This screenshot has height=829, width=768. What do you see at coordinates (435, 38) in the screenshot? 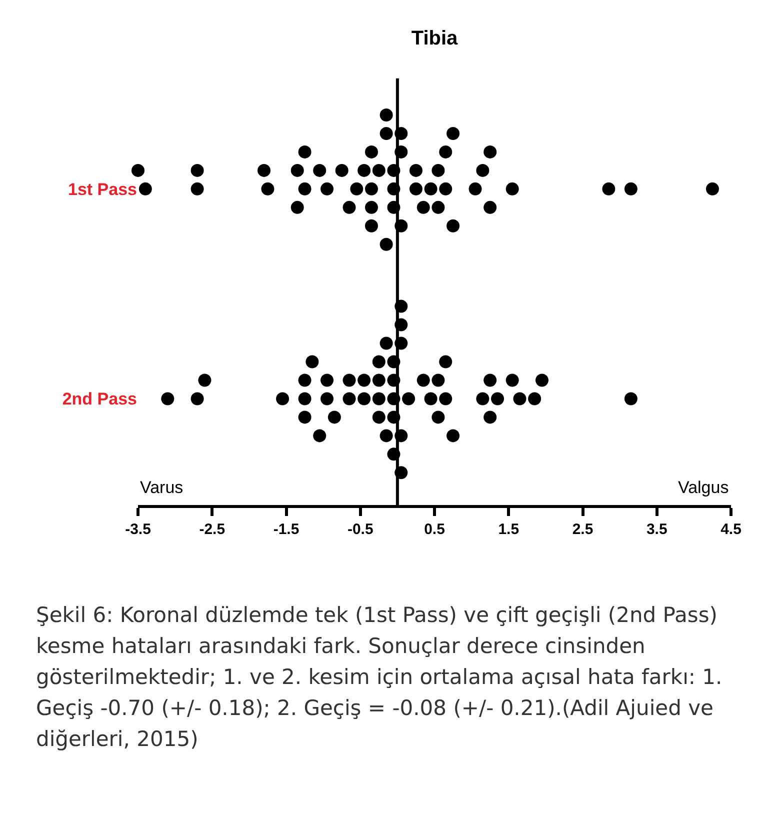
I see `chart-title: Tibia` at bounding box center [435, 38].